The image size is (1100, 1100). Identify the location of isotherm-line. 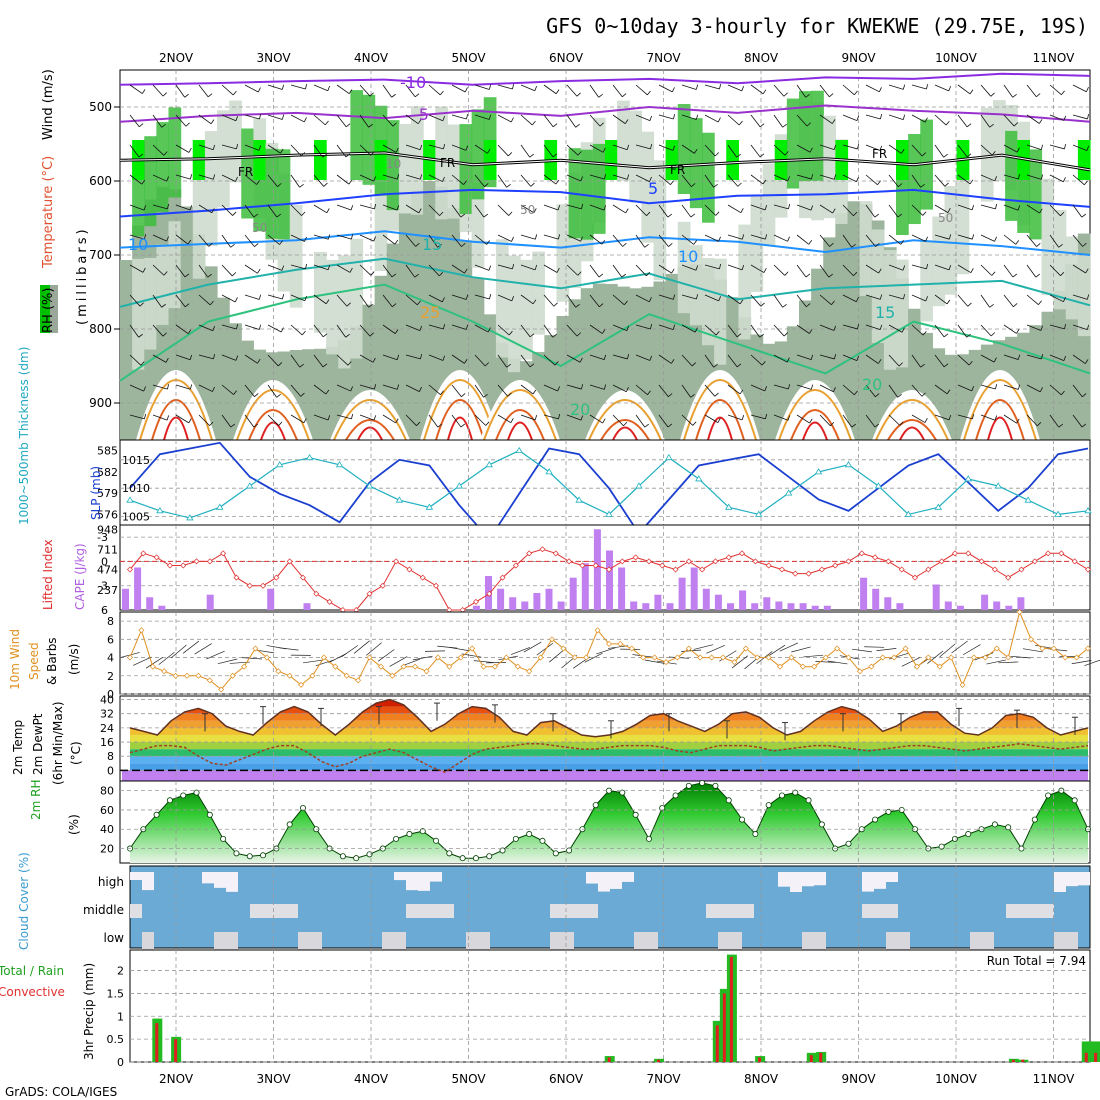
(605, 282).